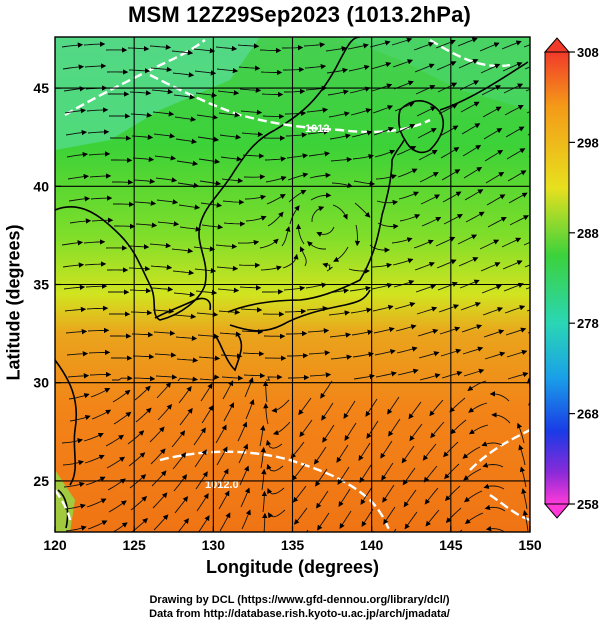 The image size is (599, 625). I want to click on y-tick-label: 30, so click(41, 383).